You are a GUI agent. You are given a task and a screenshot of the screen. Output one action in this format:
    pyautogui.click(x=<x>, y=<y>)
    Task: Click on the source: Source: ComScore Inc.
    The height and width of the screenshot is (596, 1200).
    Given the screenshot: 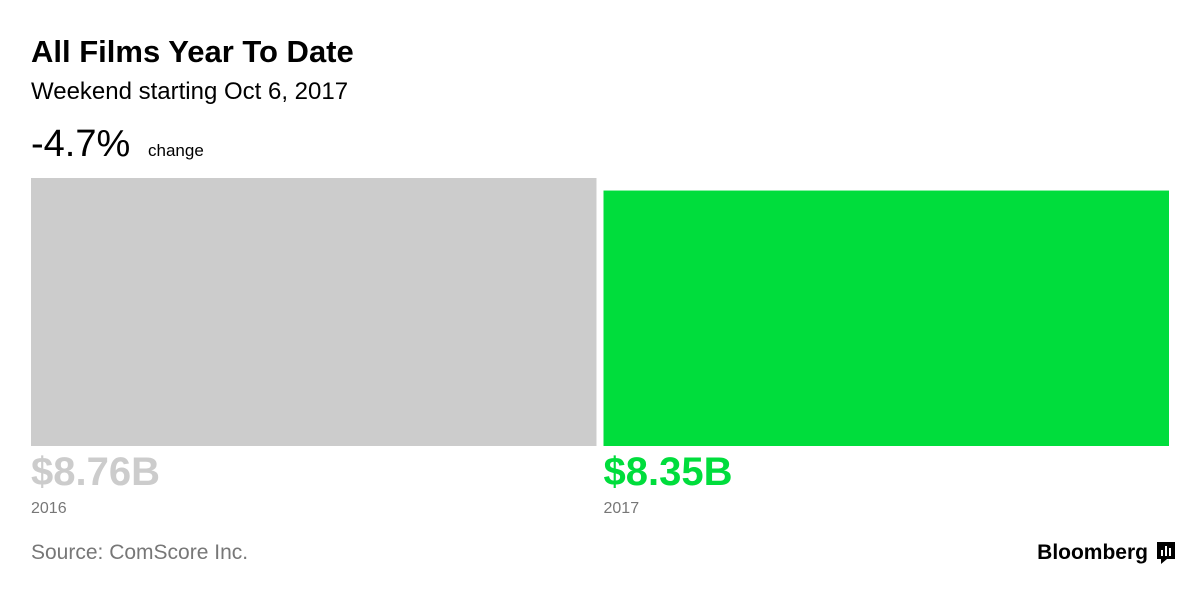 What is the action you would take?
    pyautogui.click(x=139, y=552)
    